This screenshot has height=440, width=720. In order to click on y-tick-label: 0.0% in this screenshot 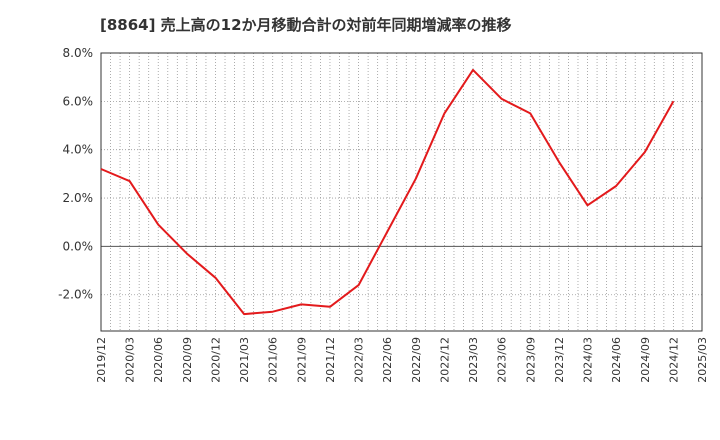, I will do `click(78, 246)`.